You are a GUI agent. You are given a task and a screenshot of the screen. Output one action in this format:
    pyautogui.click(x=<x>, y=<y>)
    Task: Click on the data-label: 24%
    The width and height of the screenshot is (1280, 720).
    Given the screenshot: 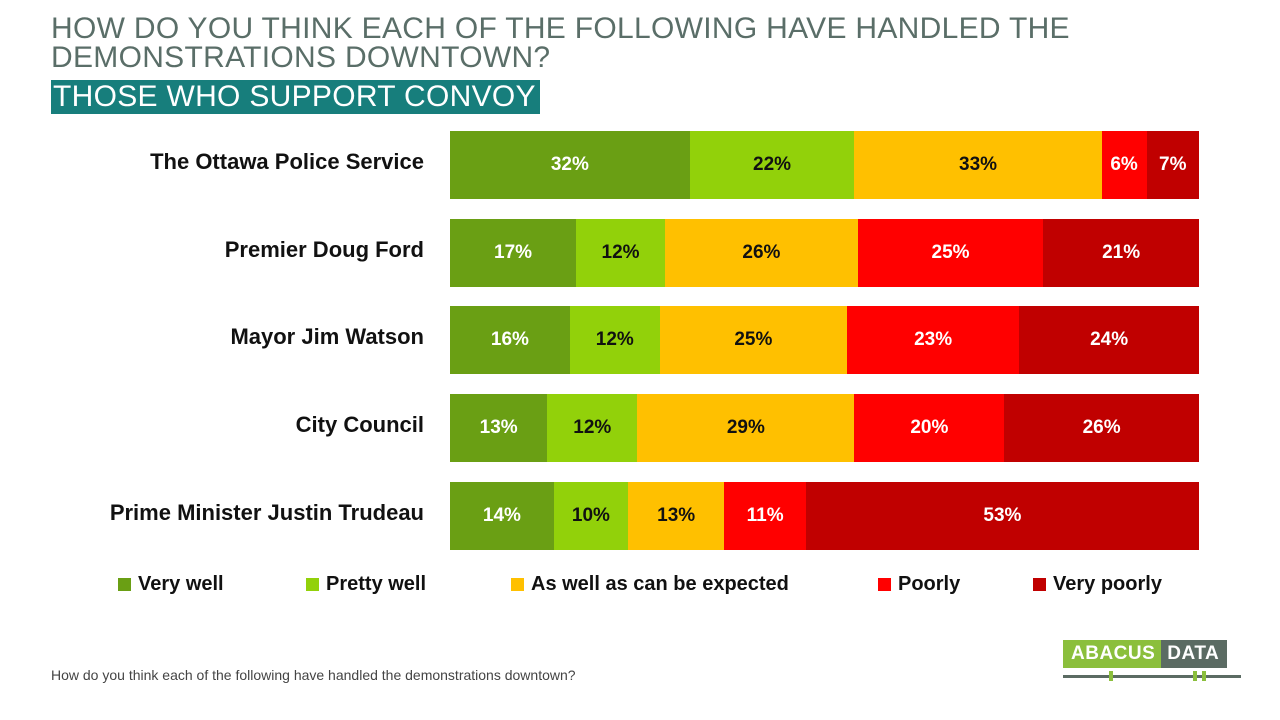 What is the action you would take?
    pyautogui.click(x=1109, y=339)
    